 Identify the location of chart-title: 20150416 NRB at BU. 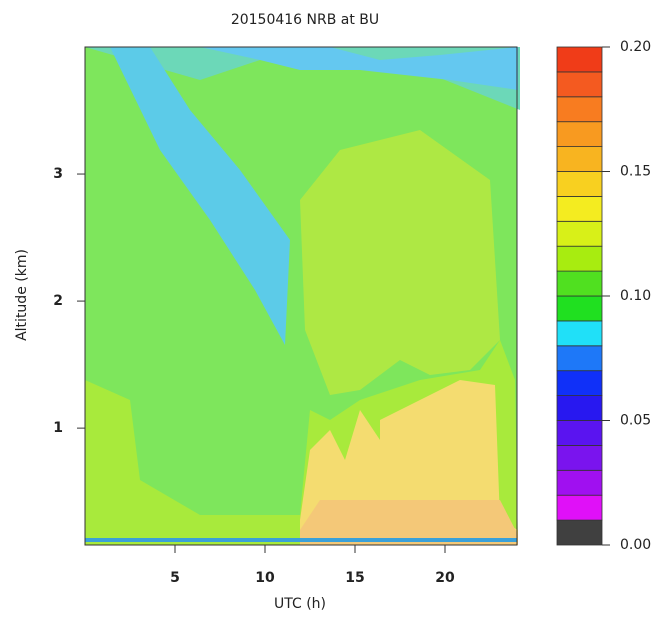
(305, 20).